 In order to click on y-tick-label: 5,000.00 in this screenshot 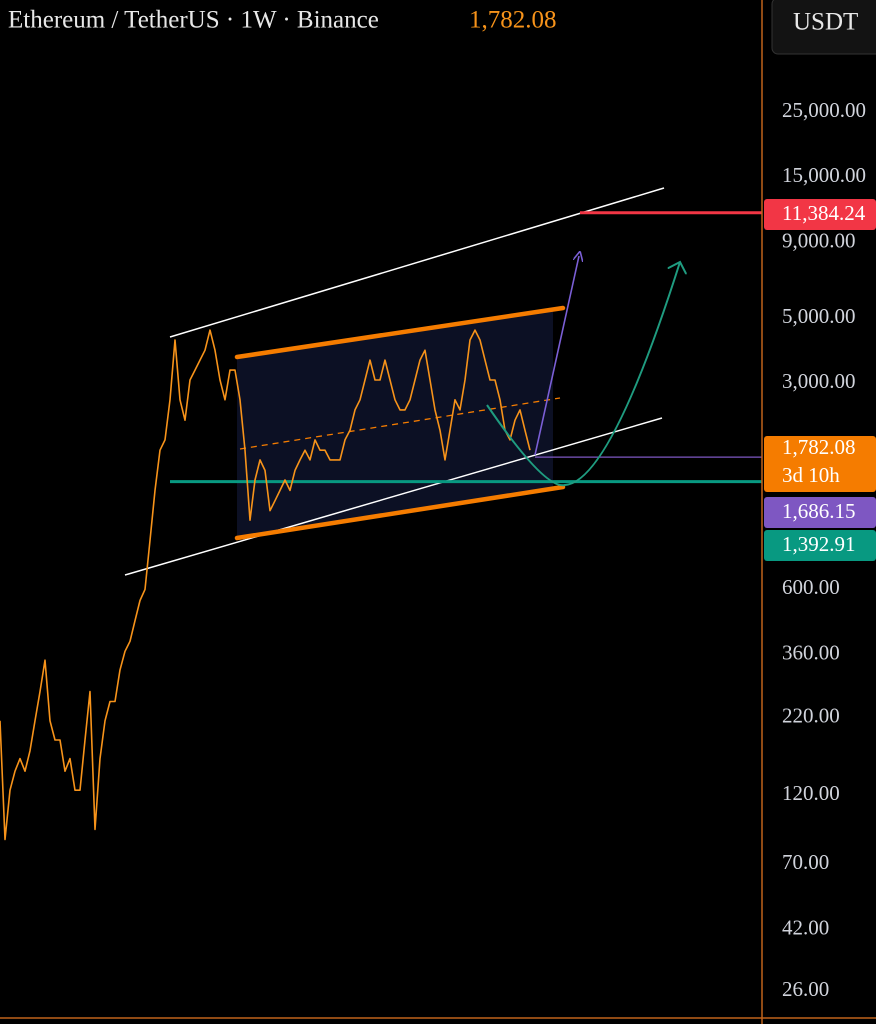, I will do `click(819, 316)`.